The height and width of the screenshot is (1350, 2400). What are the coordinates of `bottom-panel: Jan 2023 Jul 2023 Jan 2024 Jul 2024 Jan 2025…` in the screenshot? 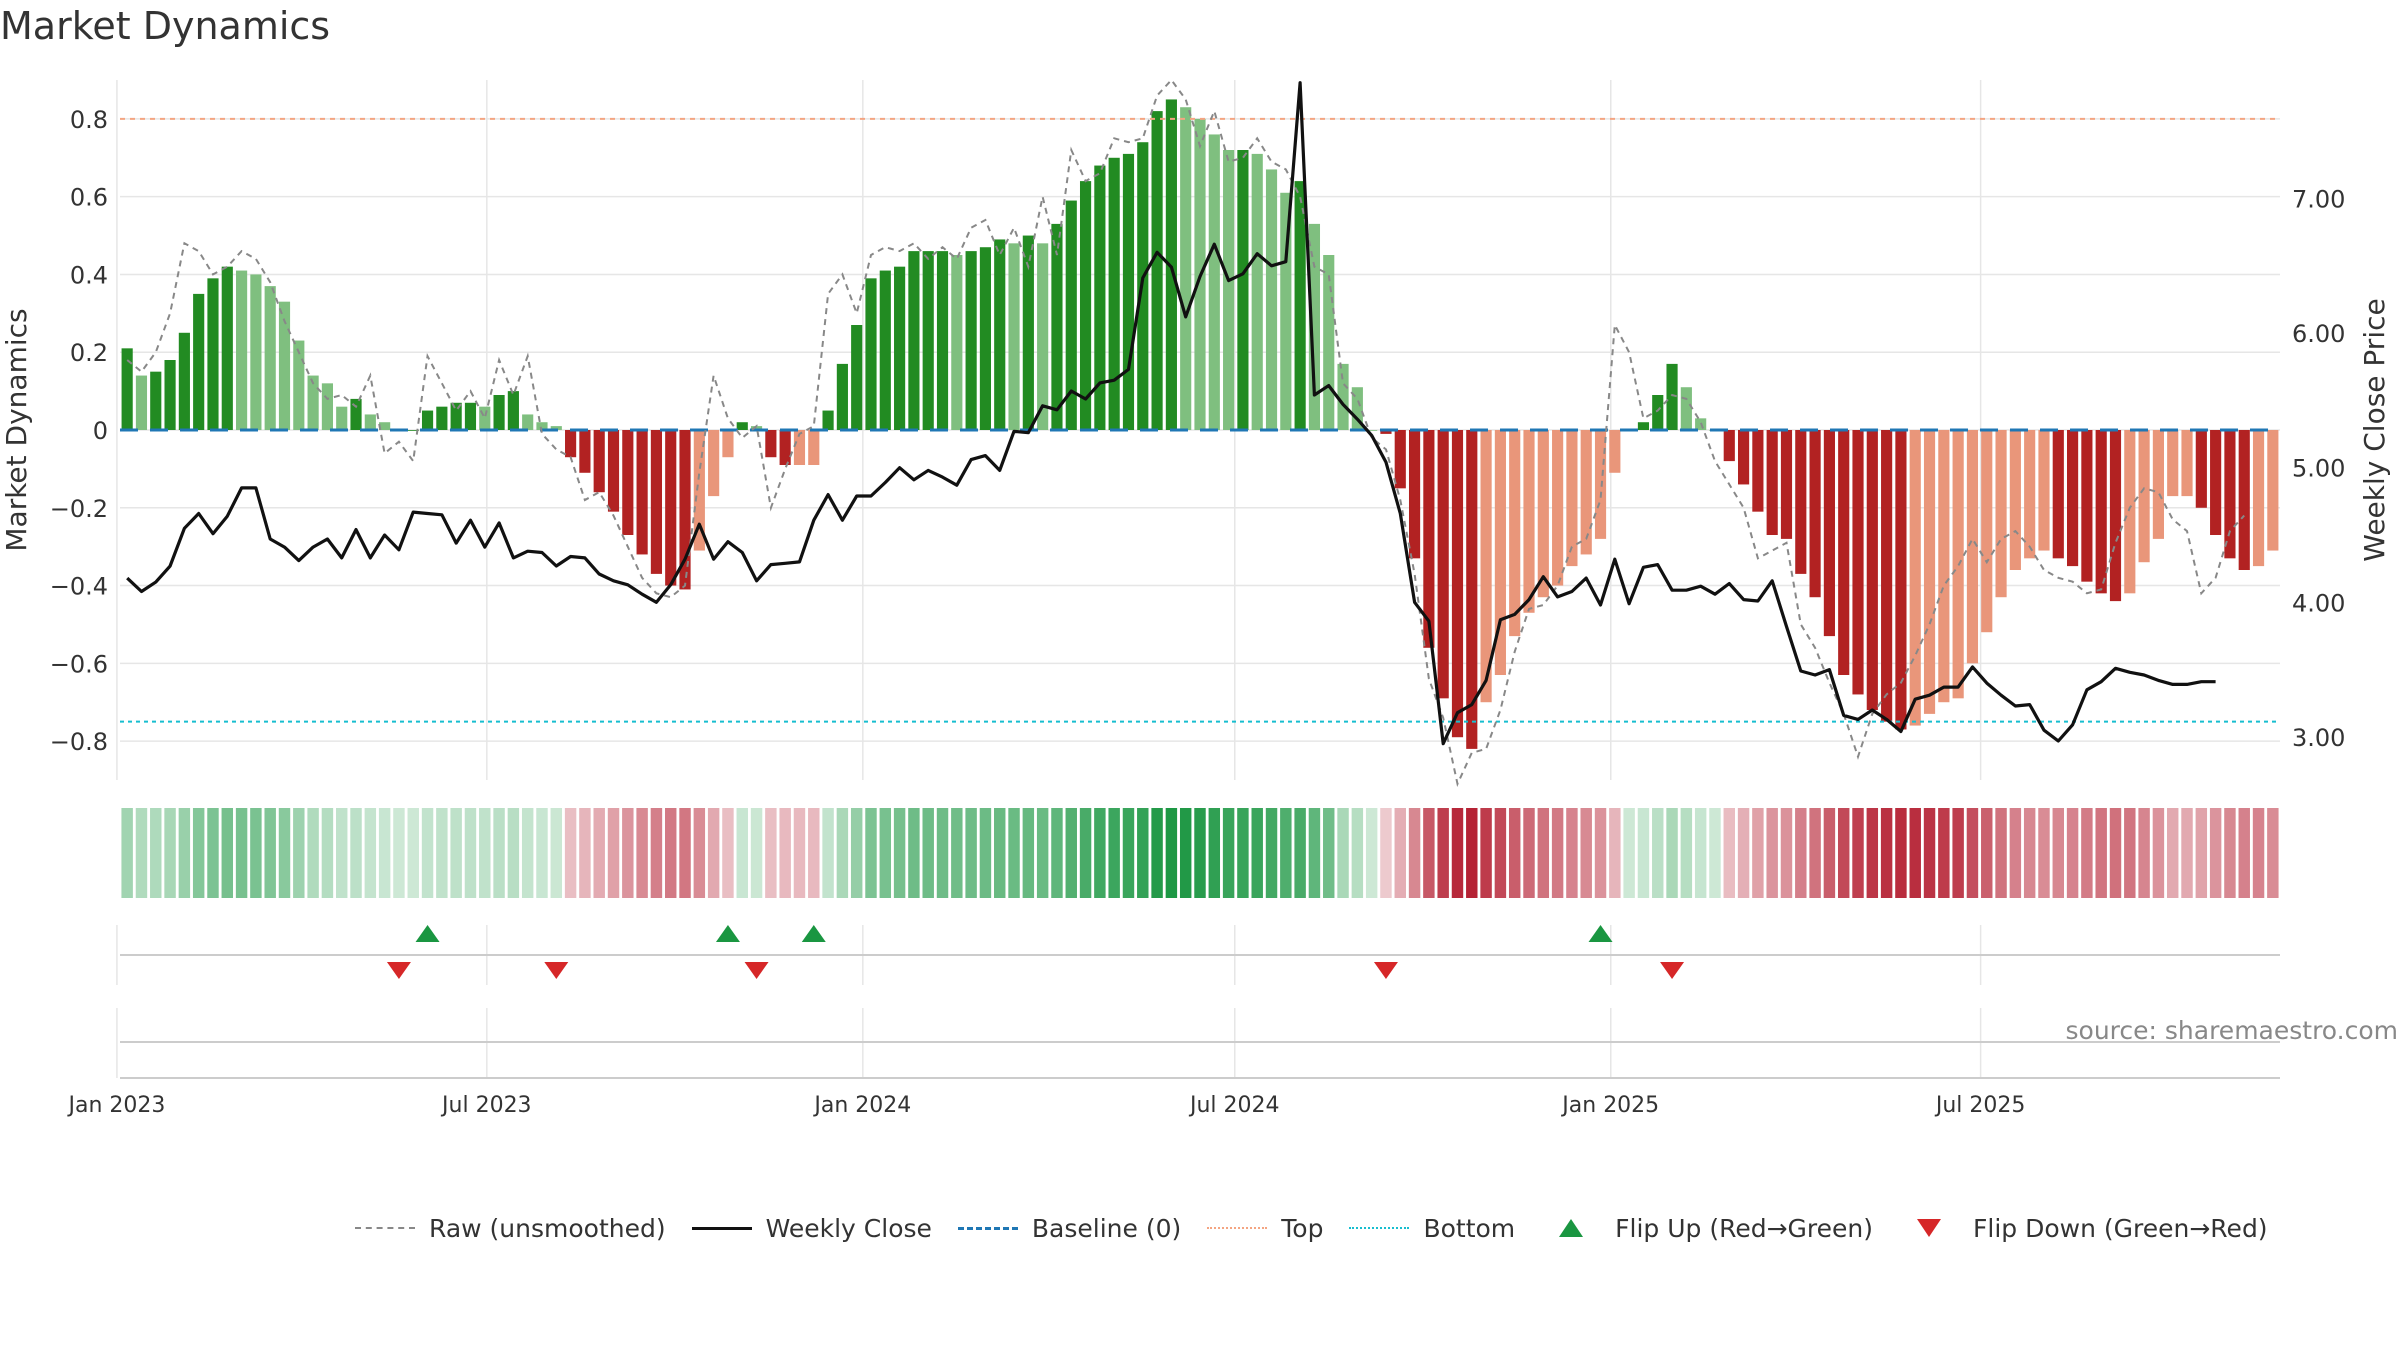 It's located at (1173, 1063).